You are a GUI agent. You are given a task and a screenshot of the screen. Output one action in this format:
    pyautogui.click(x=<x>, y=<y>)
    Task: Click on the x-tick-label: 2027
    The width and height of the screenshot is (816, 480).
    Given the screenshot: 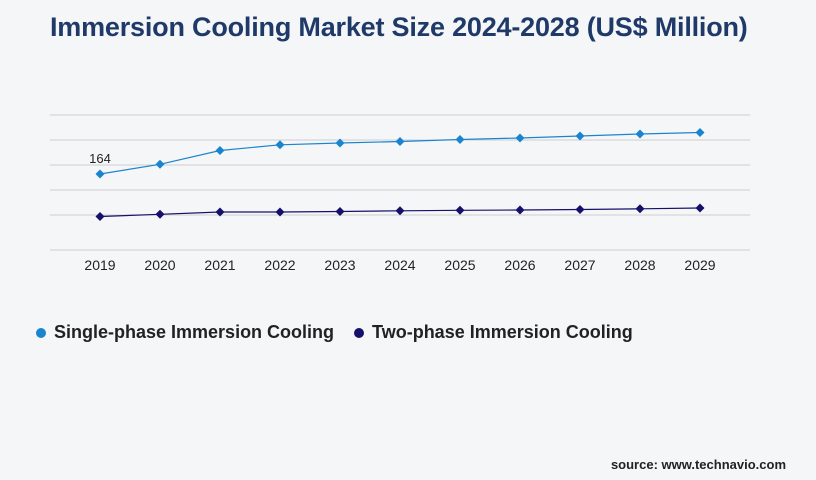 What is the action you would take?
    pyautogui.click(x=579, y=265)
    